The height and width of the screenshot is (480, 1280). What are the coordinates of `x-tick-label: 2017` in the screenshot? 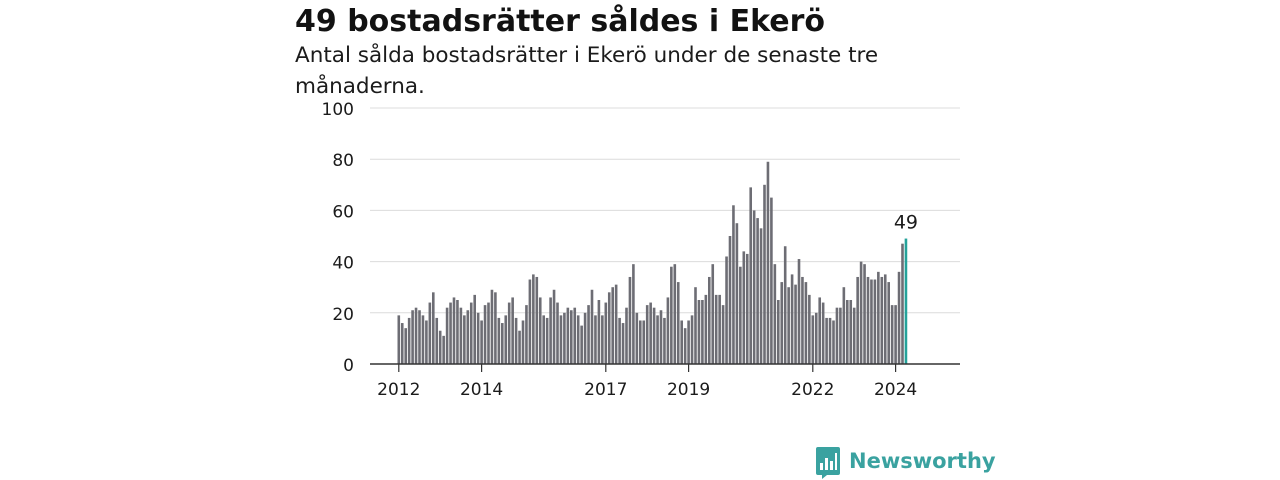 It's located at (605, 390).